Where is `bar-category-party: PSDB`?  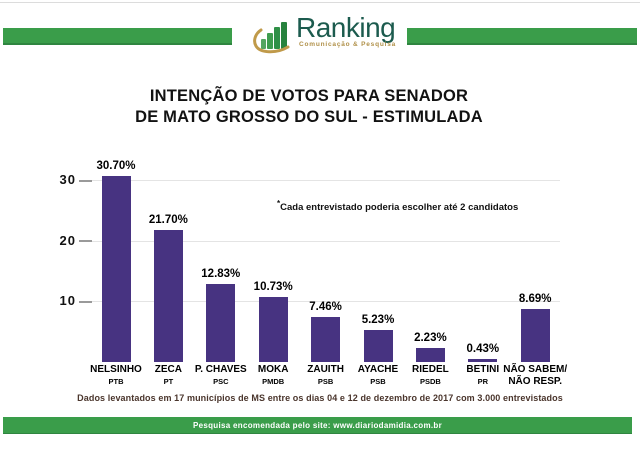 bar-category-party: PSDB is located at coordinates (430, 381).